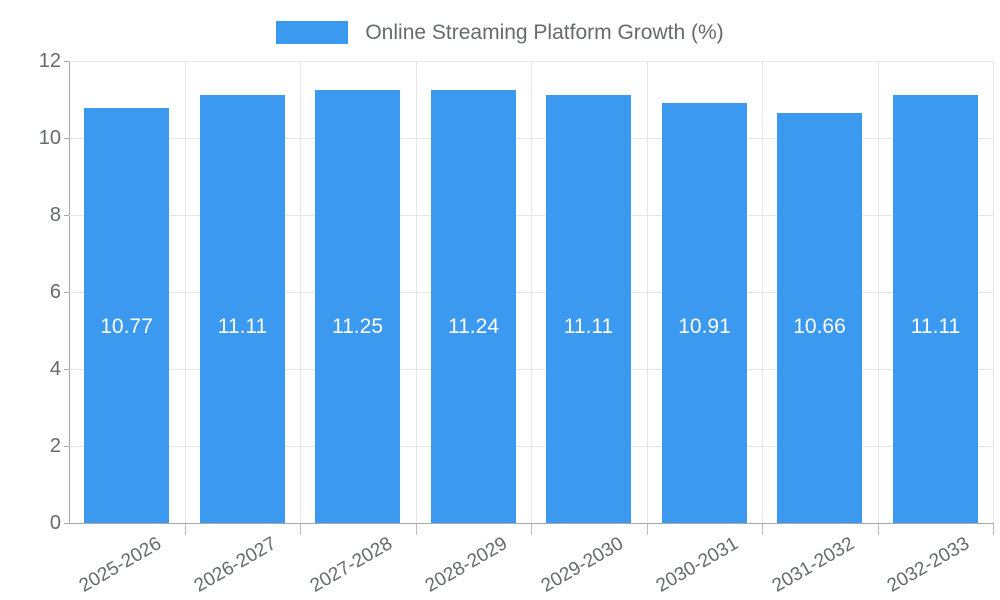  I want to click on bar: 10.77, so click(126, 315).